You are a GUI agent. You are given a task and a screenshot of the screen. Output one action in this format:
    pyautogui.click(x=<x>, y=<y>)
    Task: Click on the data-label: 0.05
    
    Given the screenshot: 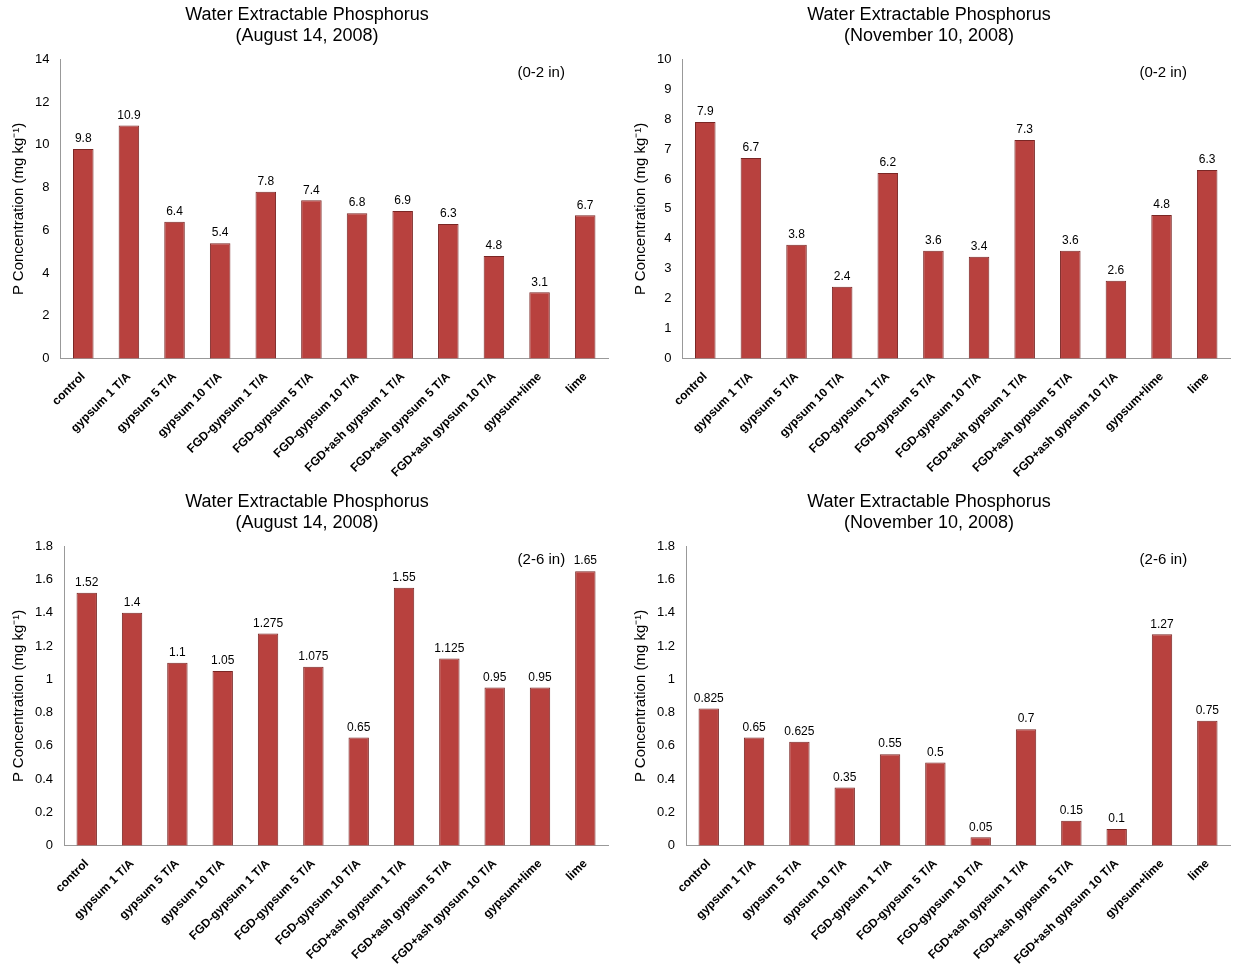 What is the action you would take?
    pyautogui.click(x=981, y=826)
    